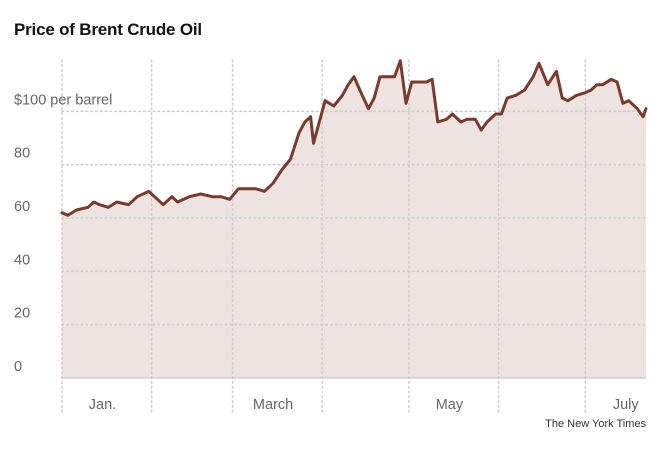 The image size is (662, 458). I want to click on y-tick-label: 40, so click(22, 260).